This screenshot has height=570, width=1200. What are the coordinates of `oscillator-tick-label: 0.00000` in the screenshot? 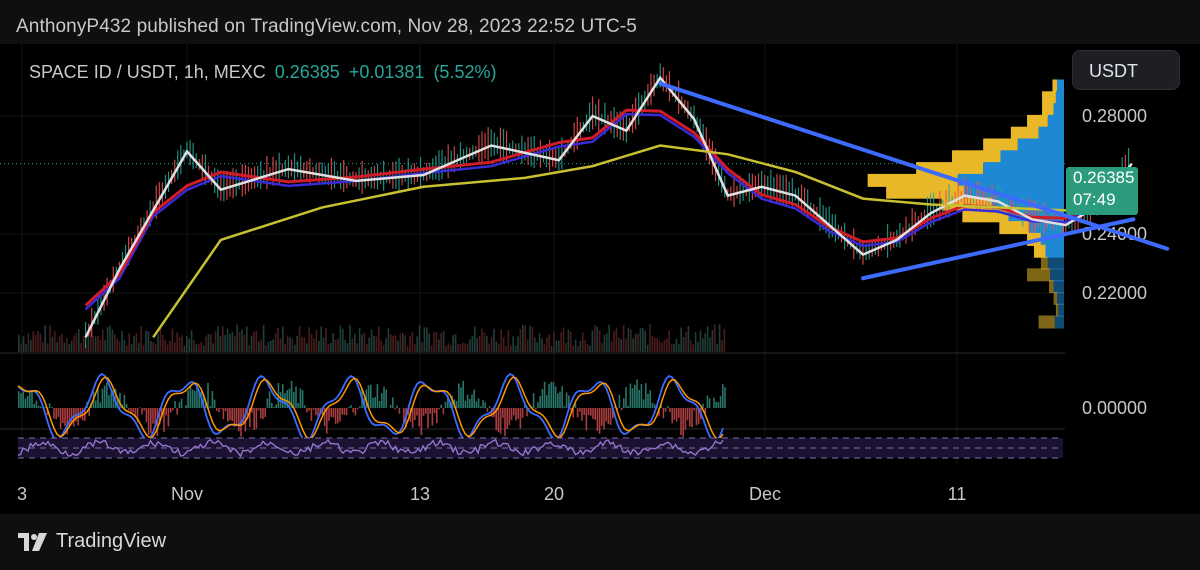 It's located at (1114, 408).